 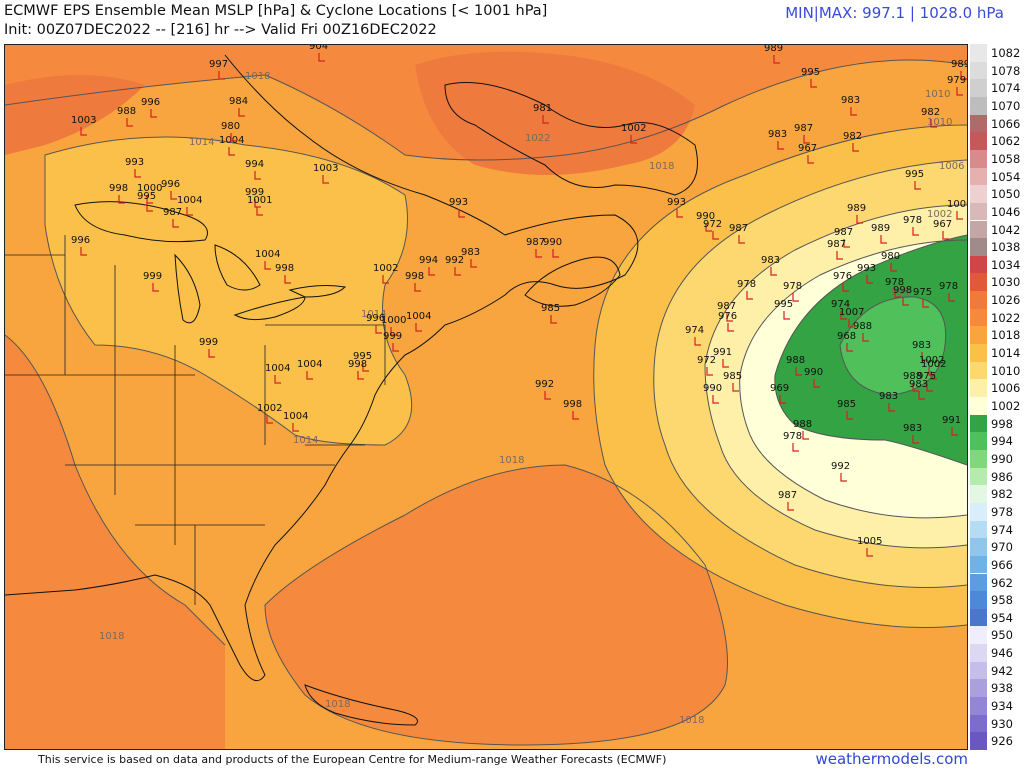 What do you see at coordinates (1002, 706) in the screenshot?
I see `colorbar-label: 934` at bounding box center [1002, 706].